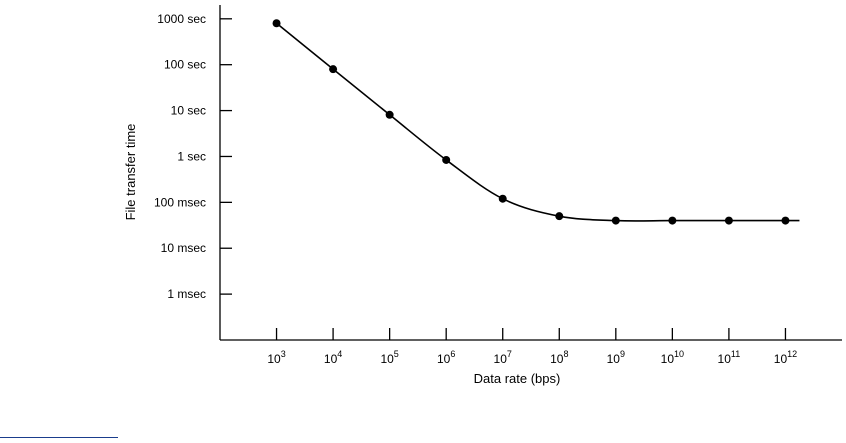 This screenshot has width=846, height=443. What do you see at coordinates (446, 357) in the screenshot?
I see `x-tick-label: 10⁶` at bounding box center [446, 357].